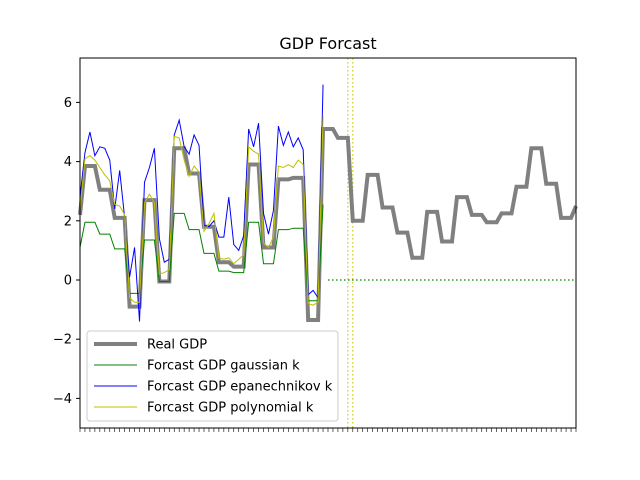  I want to click on y-tick-label: 2, so click(68, 221).